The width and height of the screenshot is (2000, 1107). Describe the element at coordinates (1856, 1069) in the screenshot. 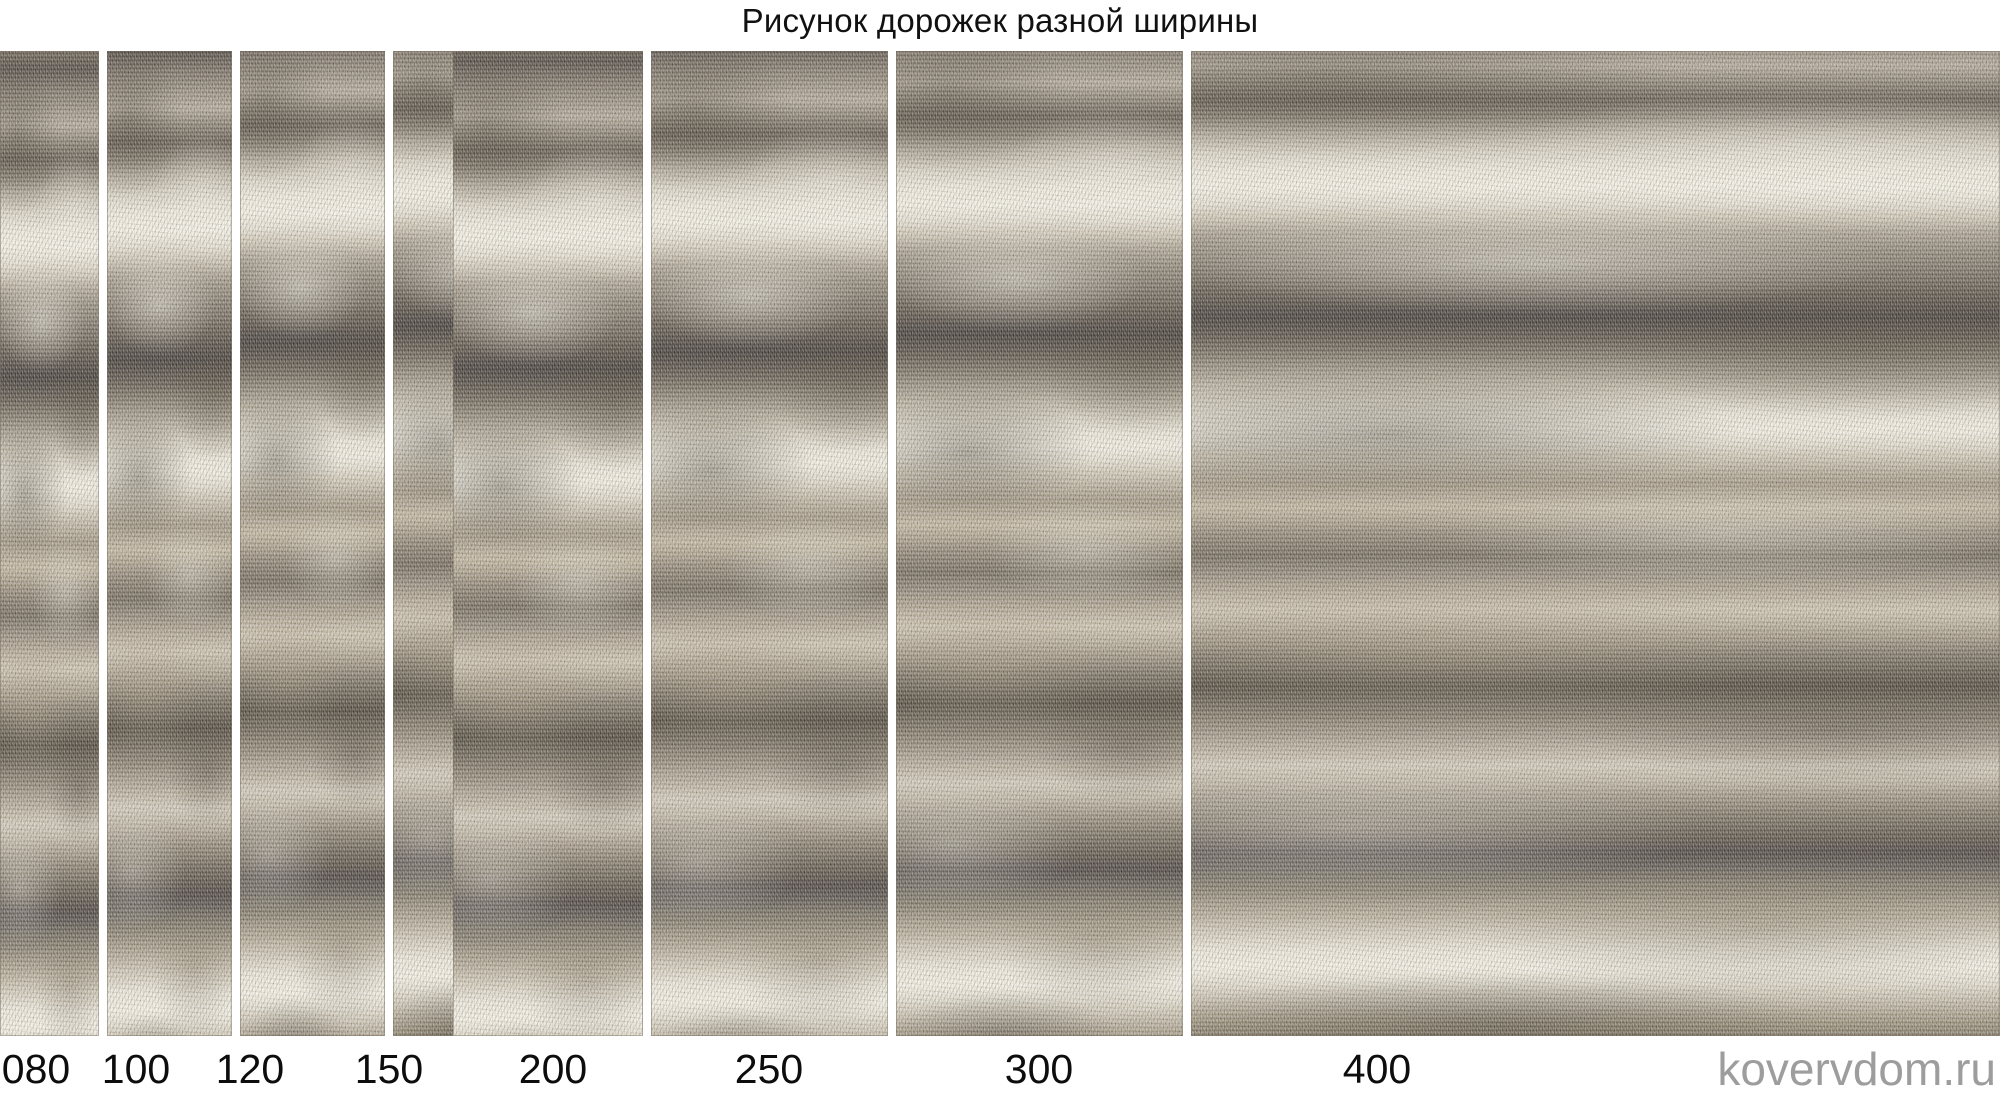

I see `watermark: kovervdom.ru` at that location.